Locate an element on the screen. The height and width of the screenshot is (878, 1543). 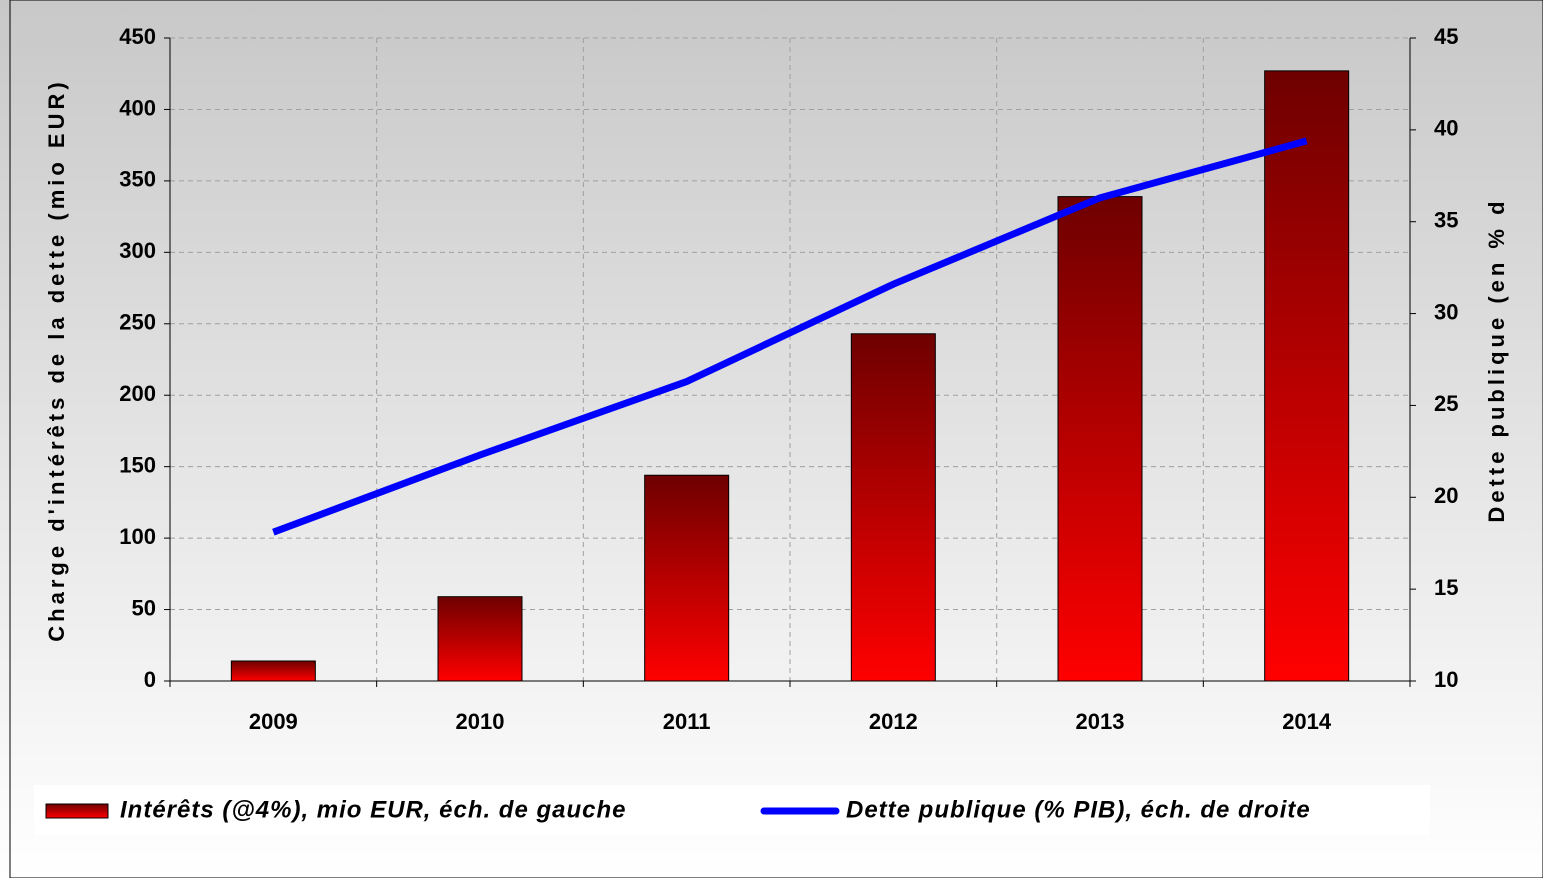
x-tick-label: 2012 is located at coordinates (893, 721).